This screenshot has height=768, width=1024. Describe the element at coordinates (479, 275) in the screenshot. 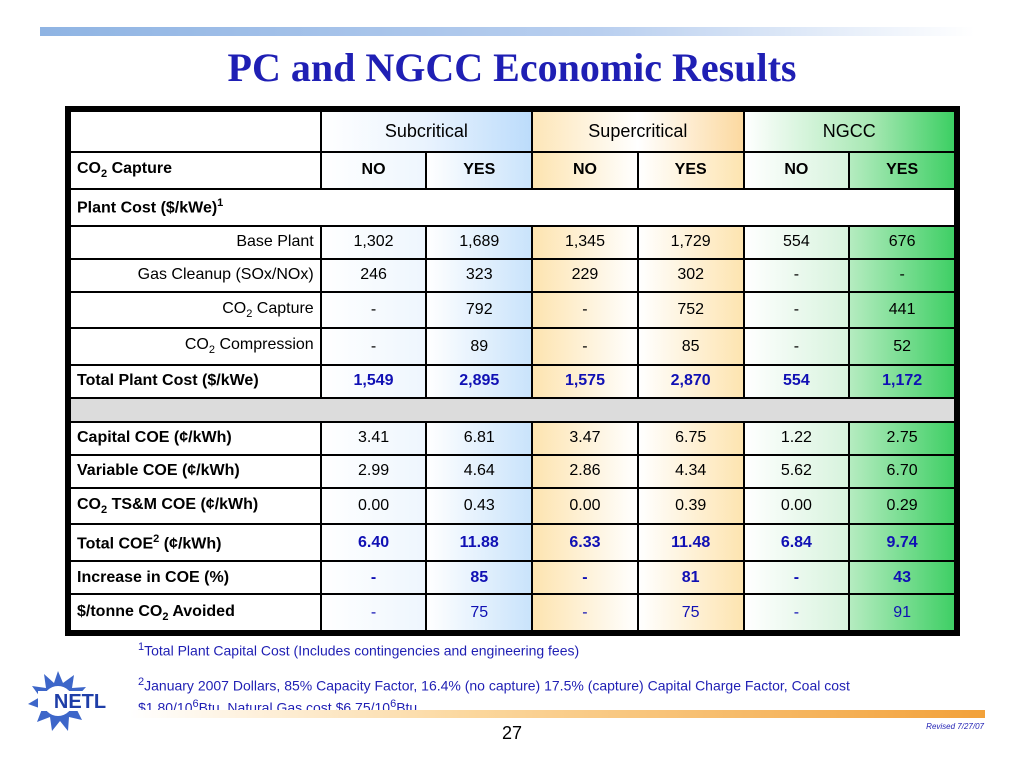

I see `table-cell: 323` at that location.